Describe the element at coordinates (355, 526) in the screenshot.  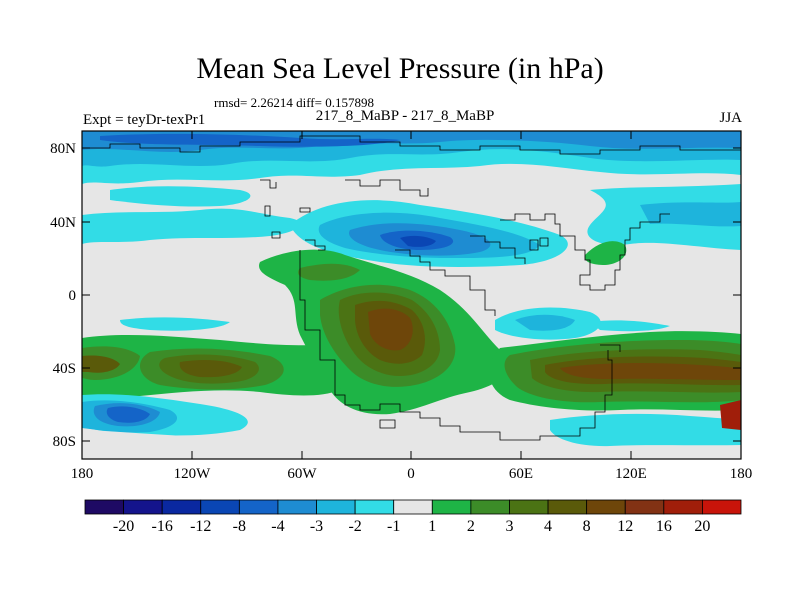
I see `colorbar-label: -2` at that location.